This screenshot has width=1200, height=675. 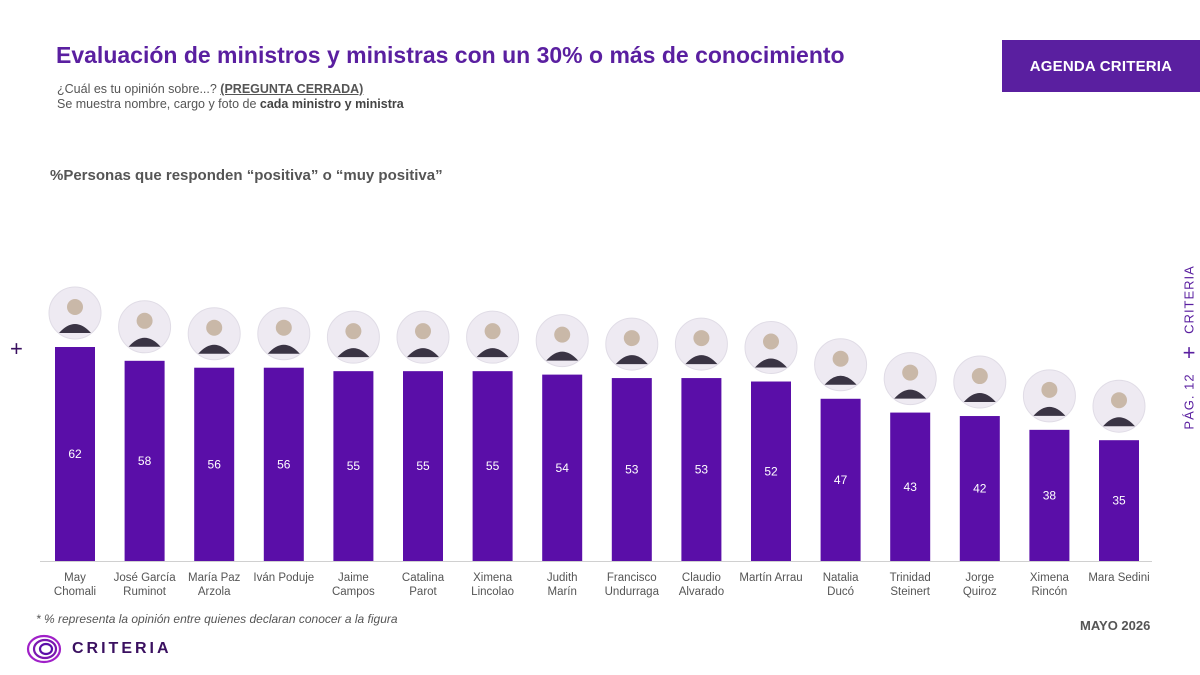 What do you see at coordinates (980, 592) in the screenshot?
I see `category-label: Quiroz` at bounding box center [980, 592].